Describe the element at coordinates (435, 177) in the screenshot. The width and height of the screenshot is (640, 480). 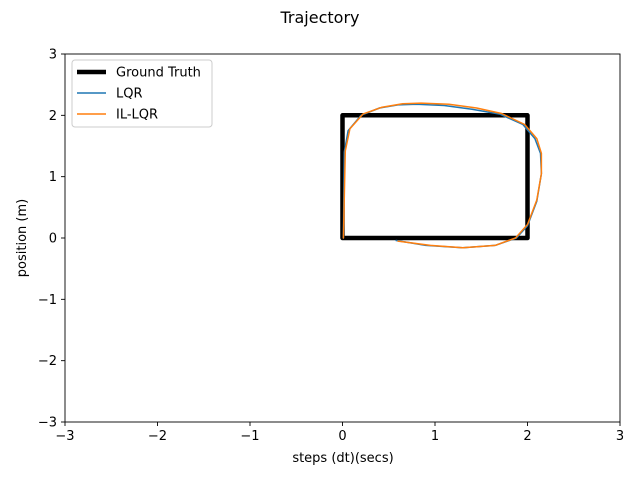
I see `ground-truth-line` at that location.